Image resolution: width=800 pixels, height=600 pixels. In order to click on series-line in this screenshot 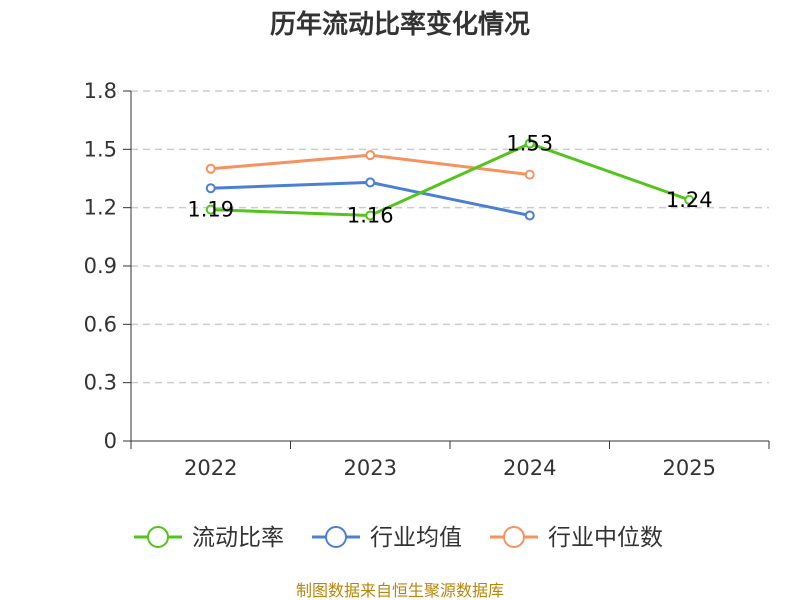, I will do `click(450, 179)`.